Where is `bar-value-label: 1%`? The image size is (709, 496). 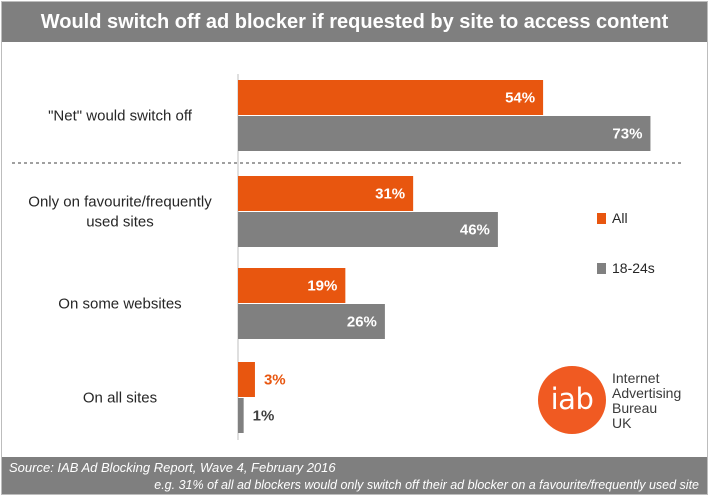
bar-value-label: 1% is located at coordinates (264, 416).